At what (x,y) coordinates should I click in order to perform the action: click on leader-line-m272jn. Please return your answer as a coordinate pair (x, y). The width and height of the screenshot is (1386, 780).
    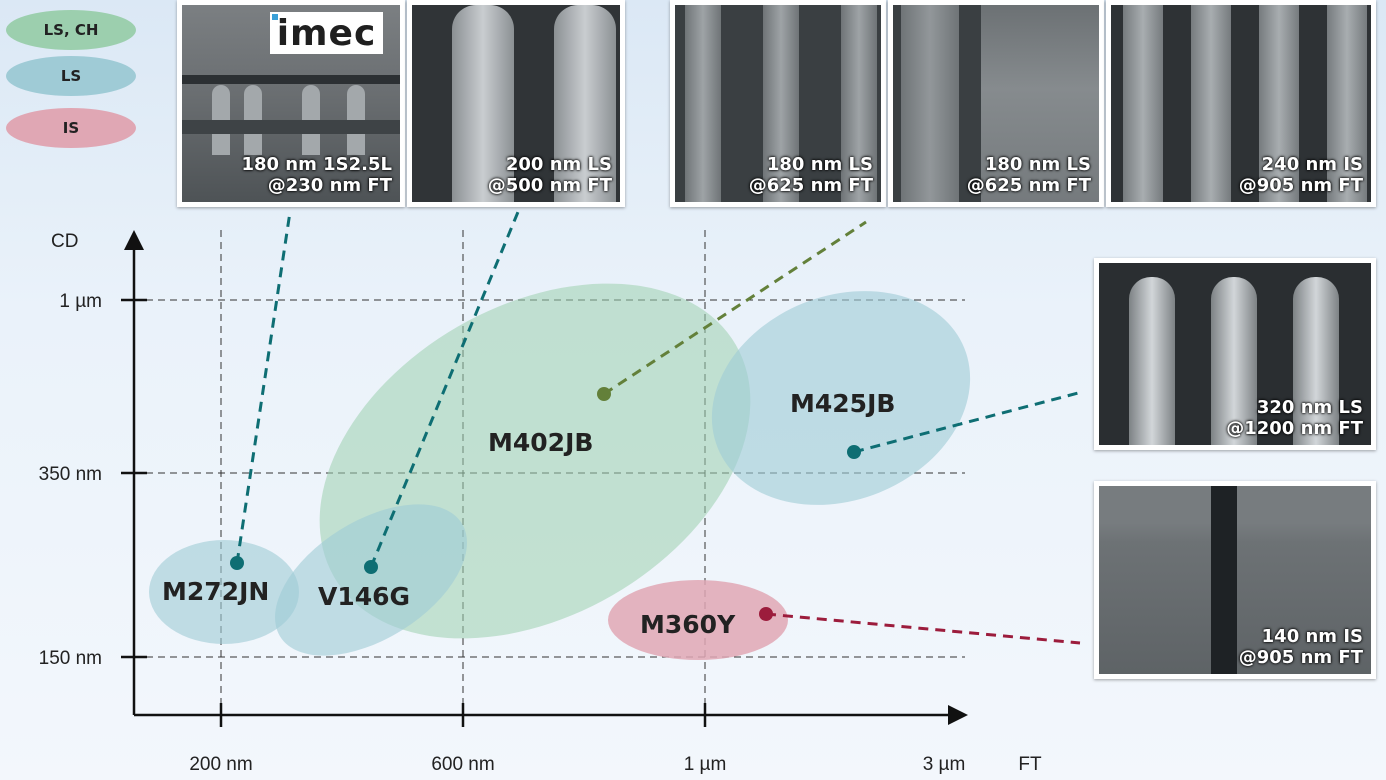
    Looking at the image, I should click on (263, 387).